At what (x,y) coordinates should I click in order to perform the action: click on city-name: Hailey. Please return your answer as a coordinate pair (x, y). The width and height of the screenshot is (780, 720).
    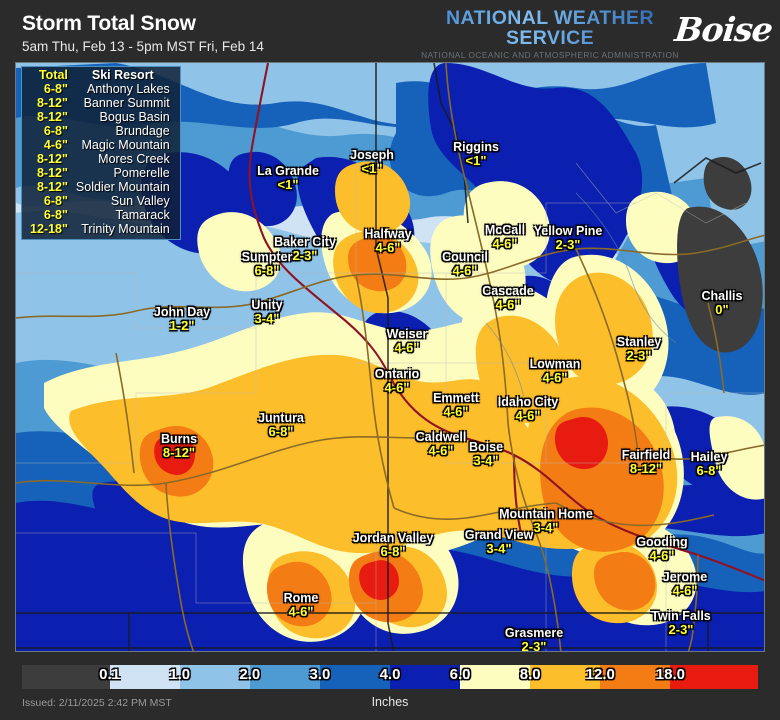
    Looking at the image, I should click on (709, 457).